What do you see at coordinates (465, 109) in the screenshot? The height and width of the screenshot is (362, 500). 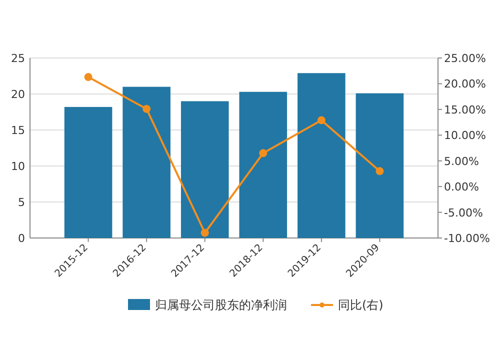 I see `y2-tick-label: 15.00%` at bounding box center [465, 109].